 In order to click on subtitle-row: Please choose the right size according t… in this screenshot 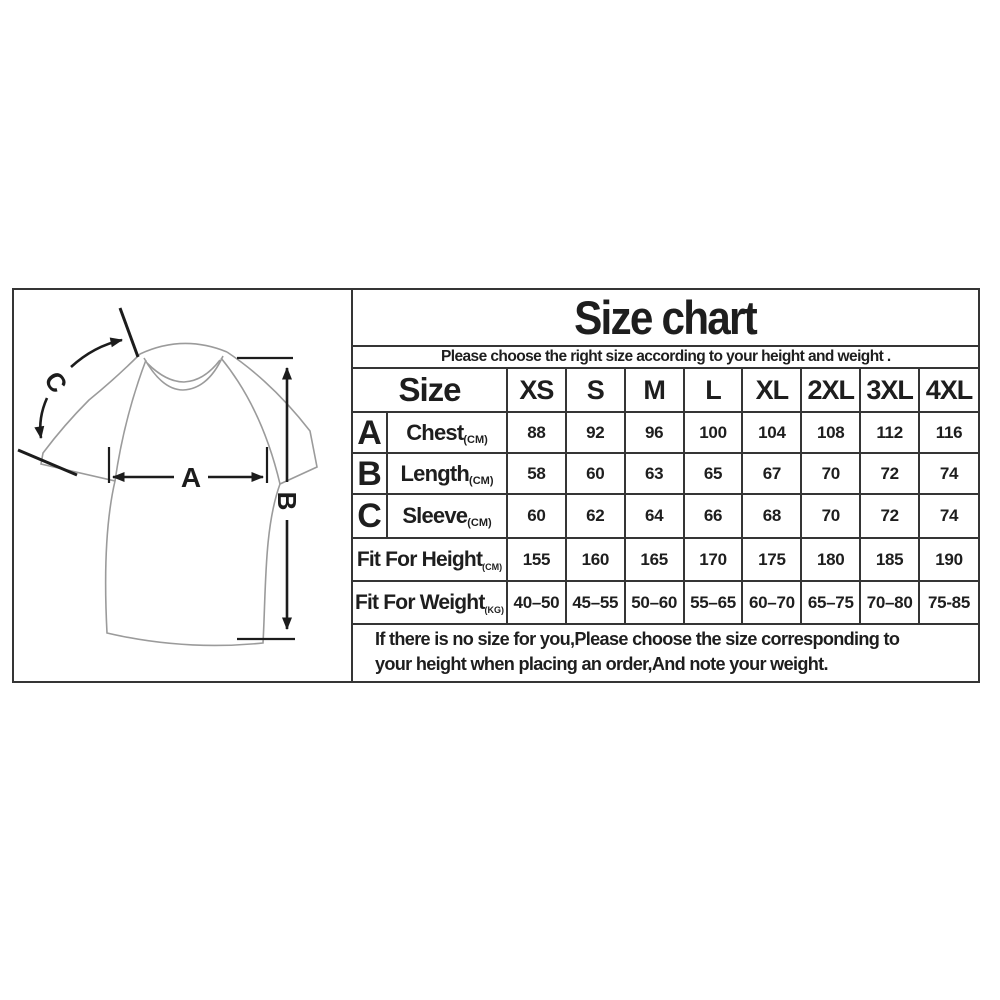, I will do `click(665, 357)`.